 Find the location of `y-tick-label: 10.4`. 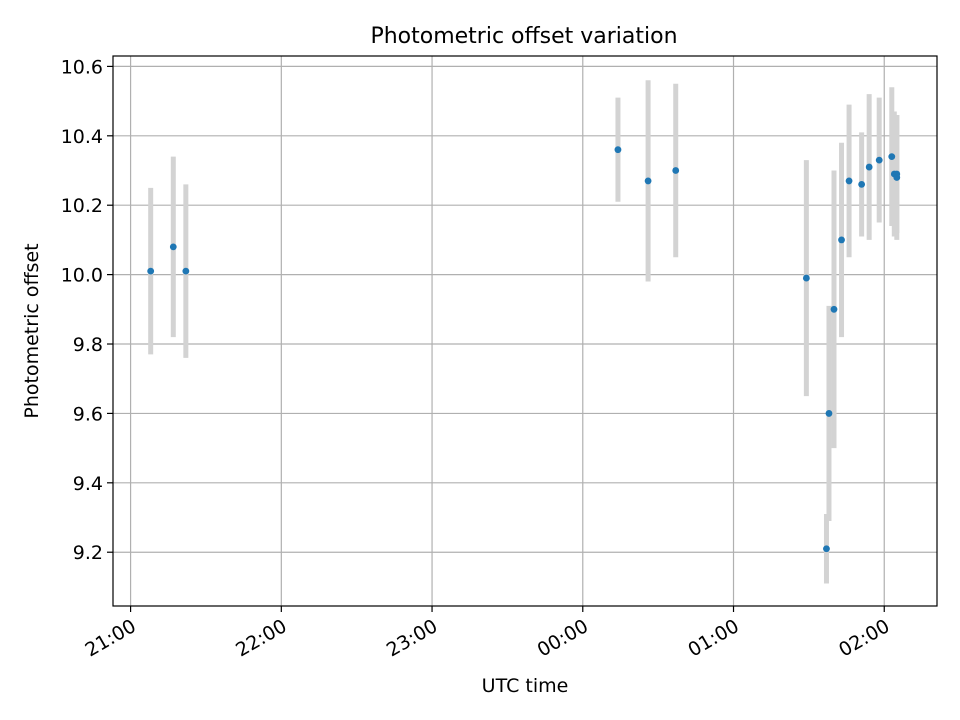

y-tick-label: 10.4 is located at coordinates (82, 137).